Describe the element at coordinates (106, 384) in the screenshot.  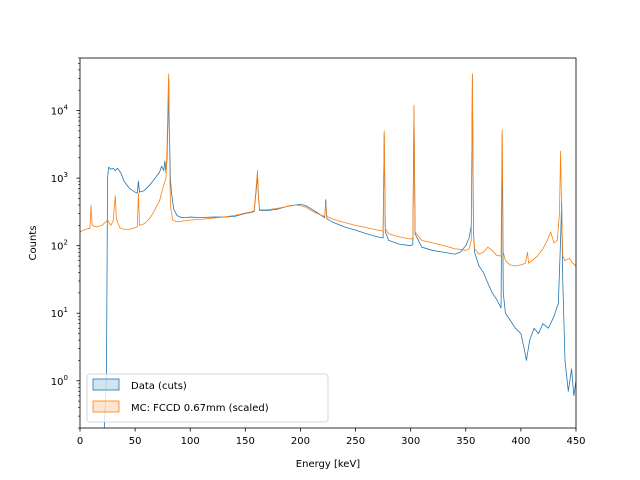
I see `legend-swatch-data` at that location.